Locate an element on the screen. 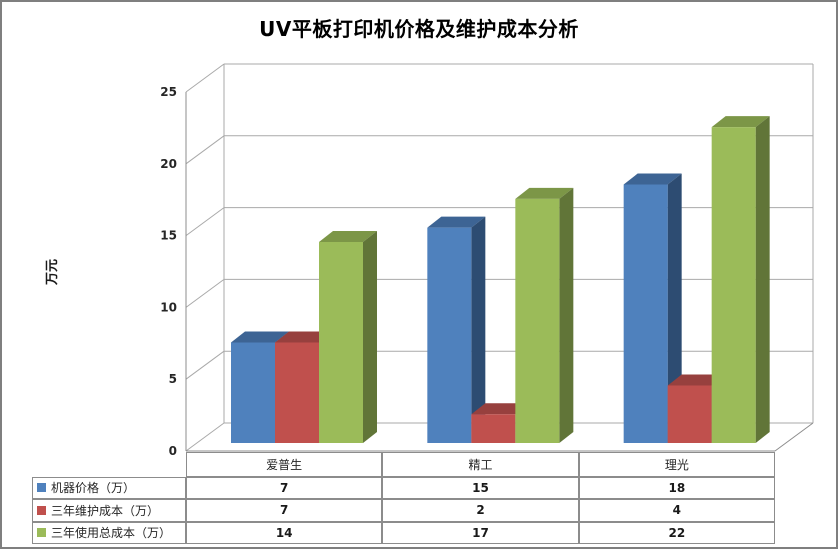  bar-top-理光-s2 is located at coordinates (740, 122).